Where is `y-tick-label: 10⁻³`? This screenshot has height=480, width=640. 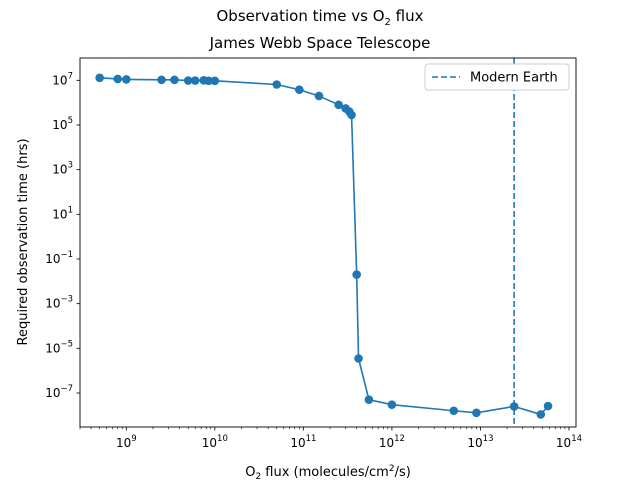 y-tick-label: 10⁻³ is located at coordinates (59, 303).